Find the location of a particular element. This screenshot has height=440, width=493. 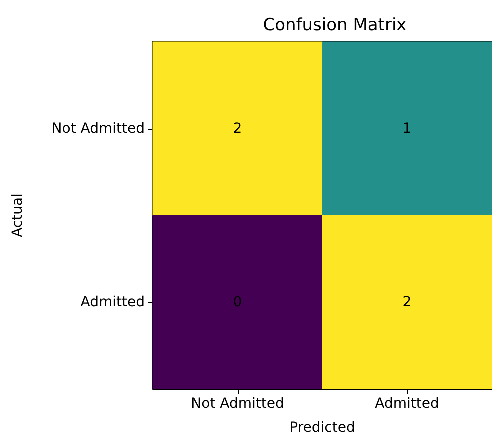

y-axis-title: Actual is located at coordinates (18, 216).